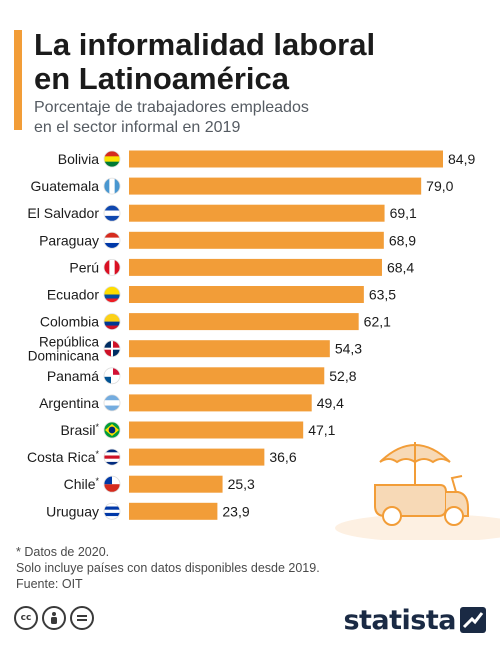  What do you see at coordinates (112, 159) in the screenshot?
I see `bolivia-flag-icon` at bounding box center [112, 159].